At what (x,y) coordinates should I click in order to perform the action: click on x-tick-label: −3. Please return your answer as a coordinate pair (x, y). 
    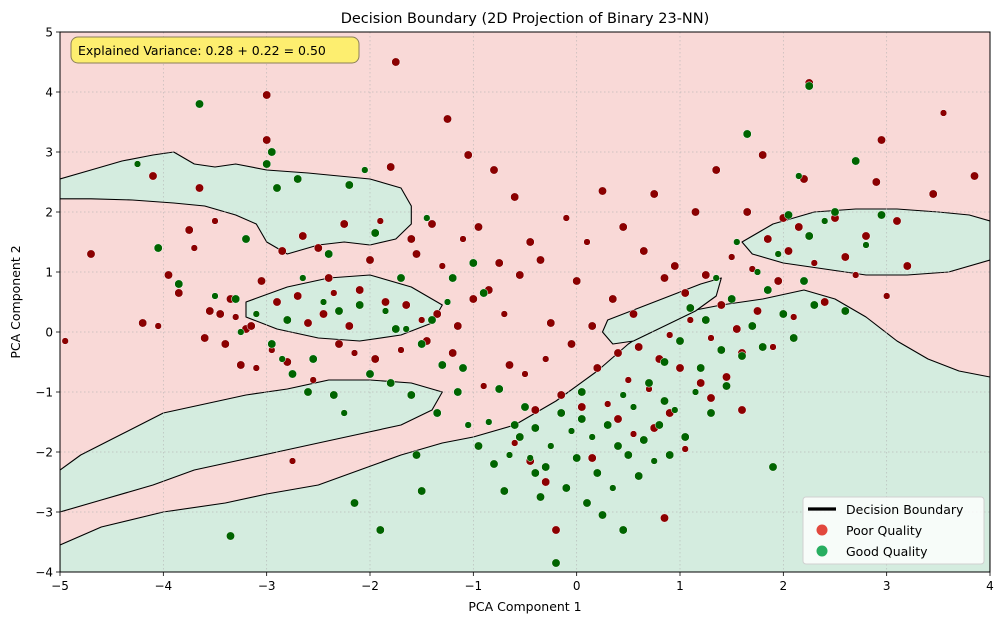
    Looking at the image, I should click on (267, 586).